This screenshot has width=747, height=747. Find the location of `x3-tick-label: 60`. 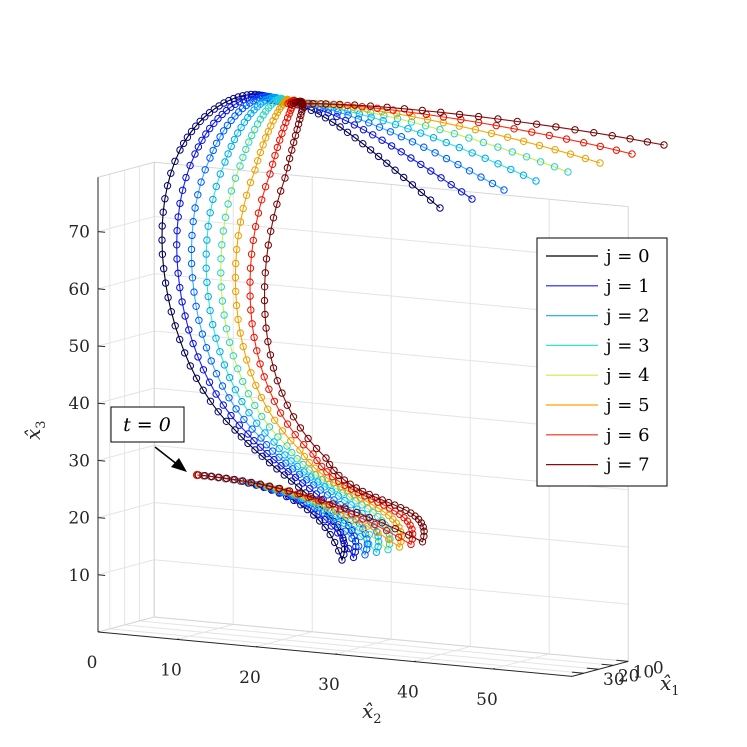

x3-tick-label: 60 is located at coordinates (79, 290).